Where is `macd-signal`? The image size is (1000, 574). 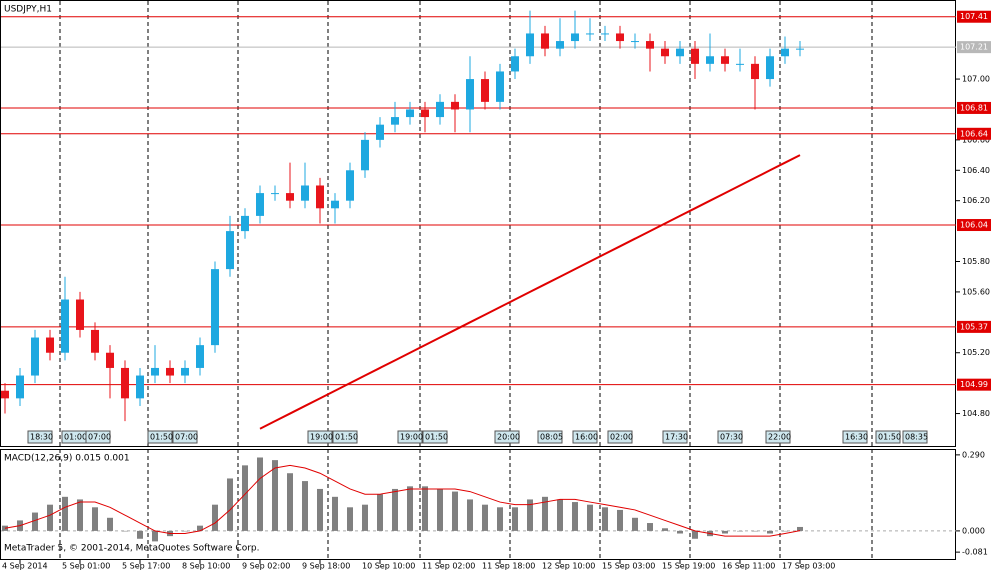 macd-signal is located at coordinates (402, 500).